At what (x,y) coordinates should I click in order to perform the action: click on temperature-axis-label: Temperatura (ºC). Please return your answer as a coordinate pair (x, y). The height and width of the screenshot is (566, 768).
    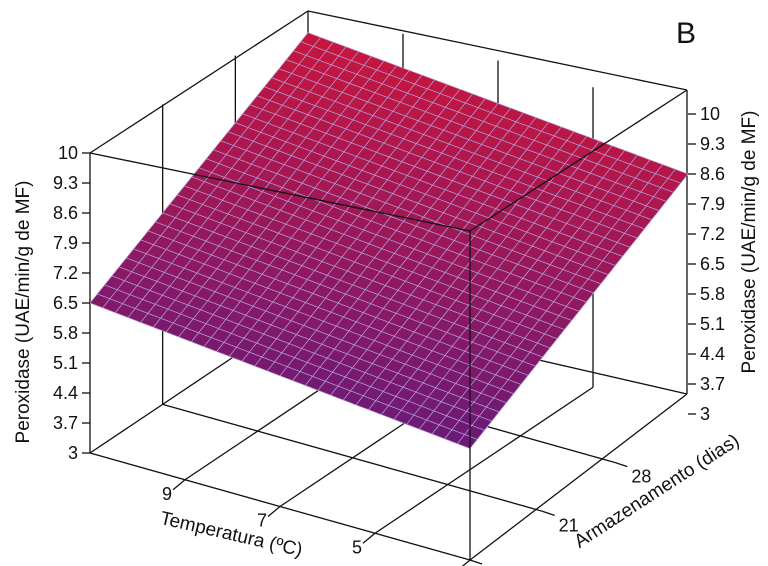
    Looking at the image, I should click on (231, 534).